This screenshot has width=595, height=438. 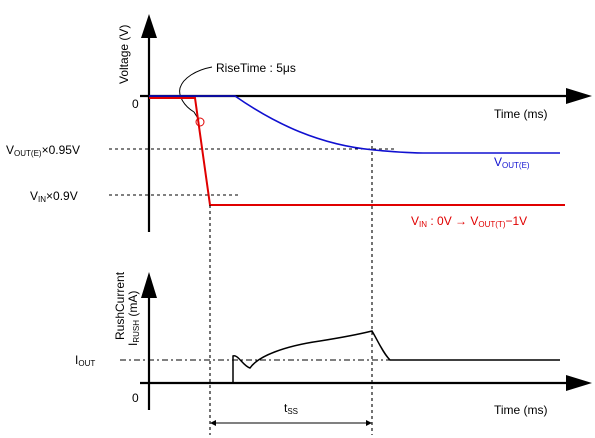 I want to click on bottom-time-axis-arrow, so click(x=579, y=383).